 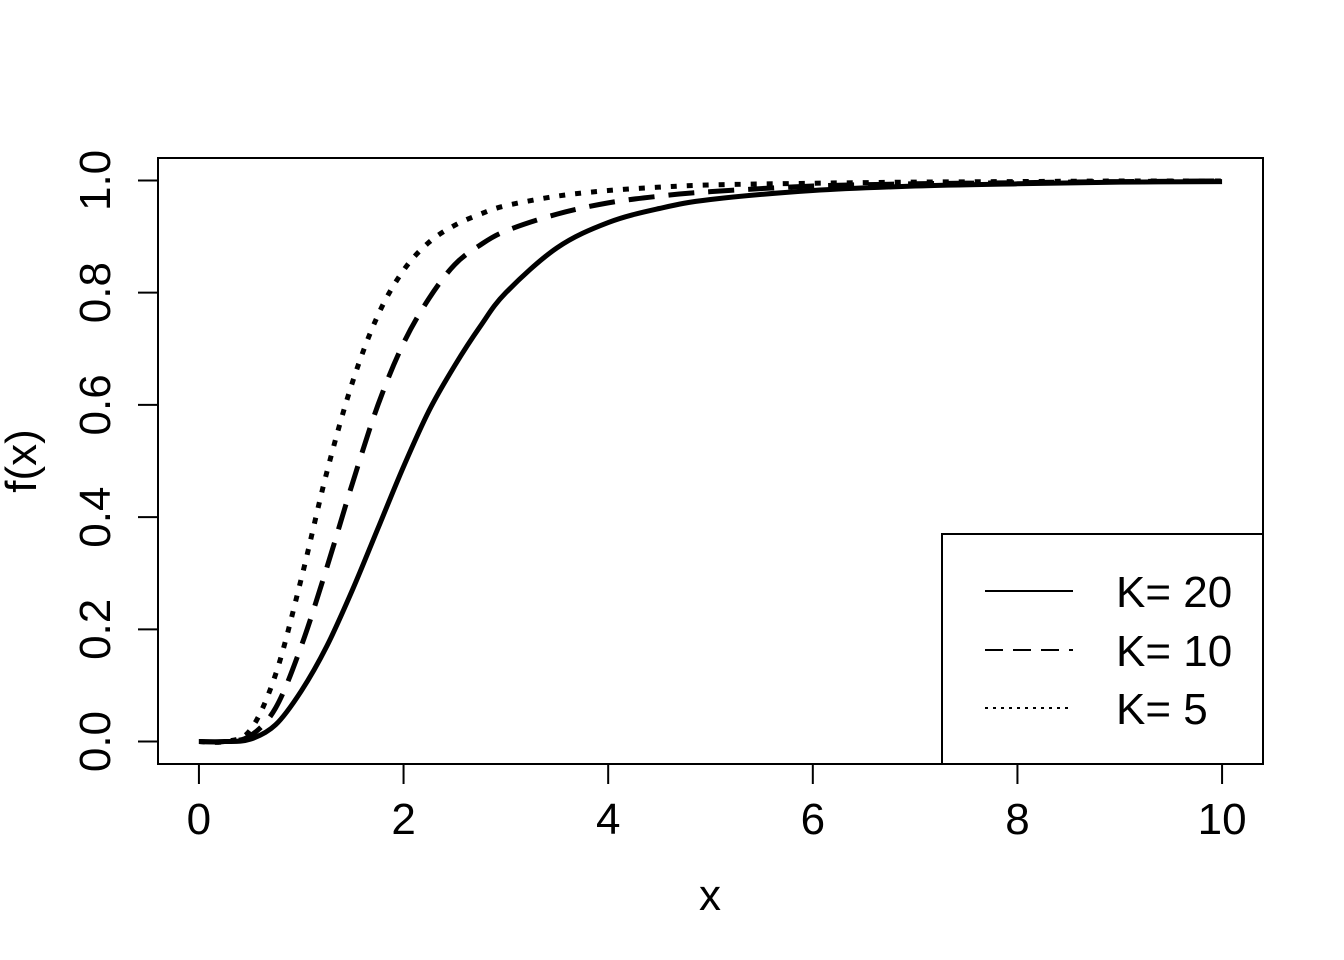 What do you see at coordinates (813, 819) in the screenshot?
I see `x-tick-label: 6` at bounding box center [813, 819].